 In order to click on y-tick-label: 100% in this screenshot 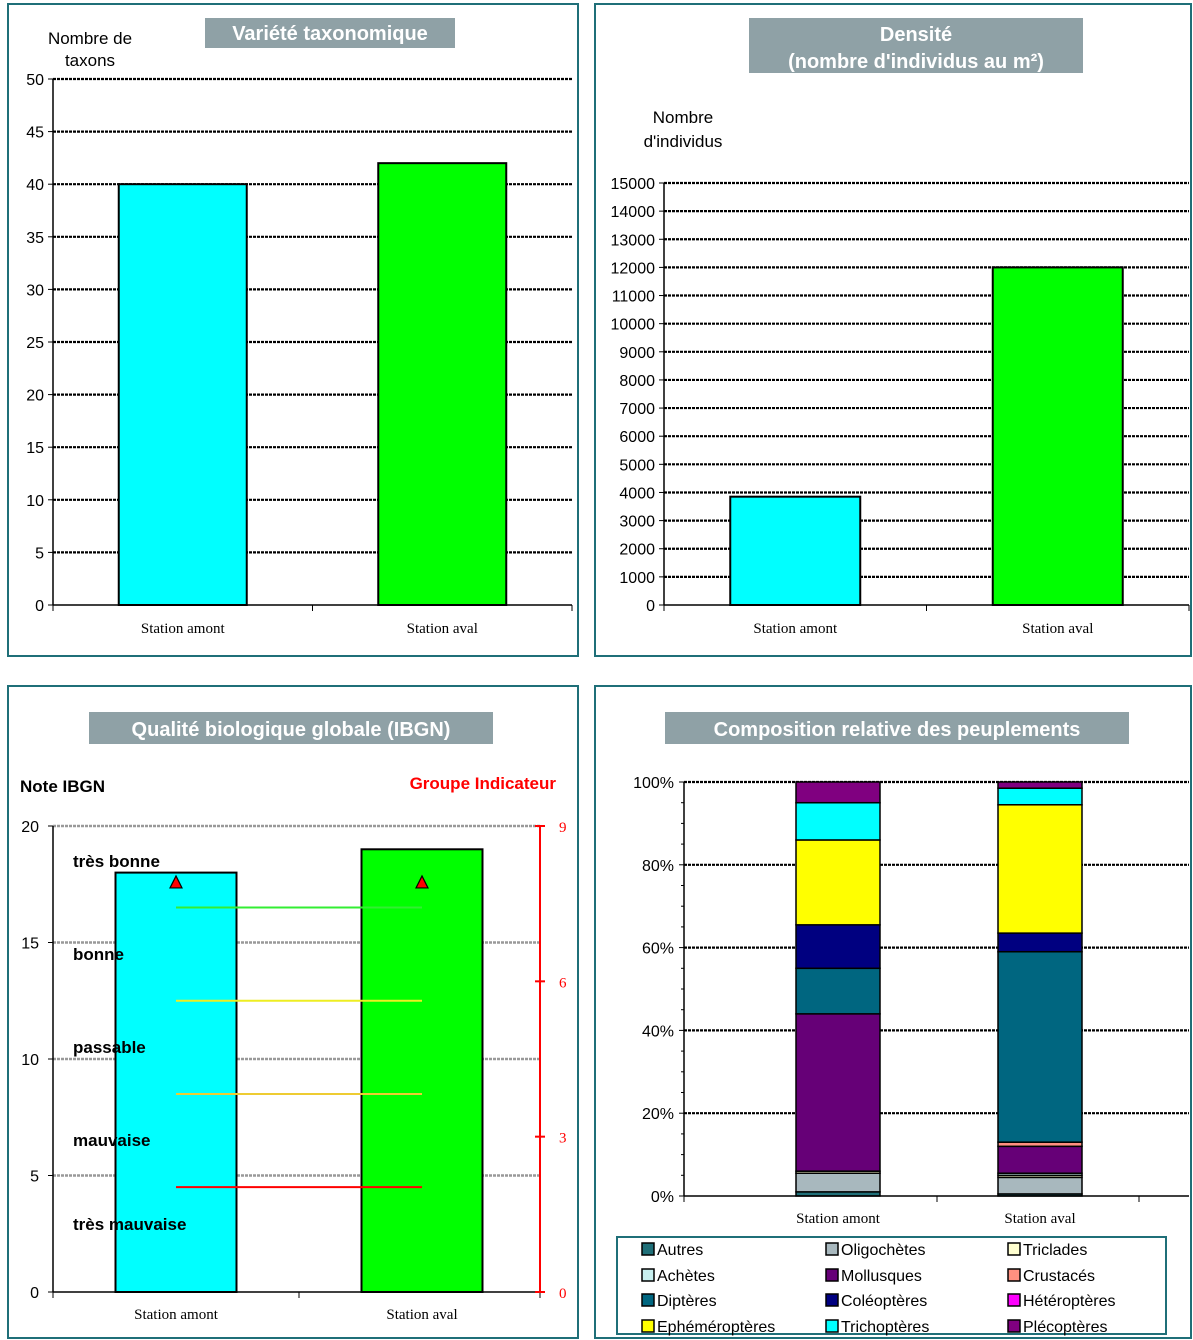, I will do `click(653, 783)`.